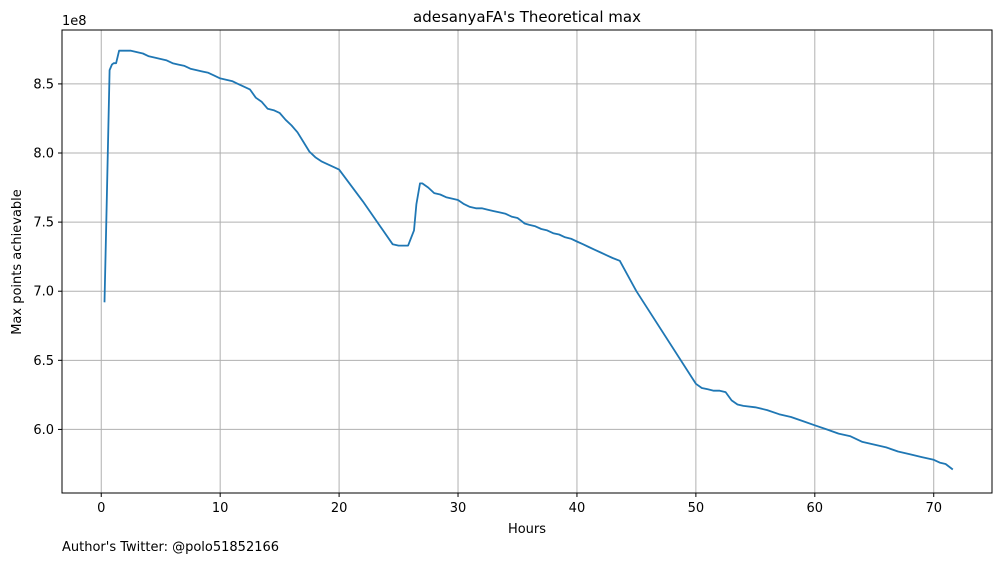 Image resolution: width=1001 pixels, height=562 pixels. Describe the element at coordinates (577, 508) in the screenshot. I see `x-tick-label: 40` at that location.